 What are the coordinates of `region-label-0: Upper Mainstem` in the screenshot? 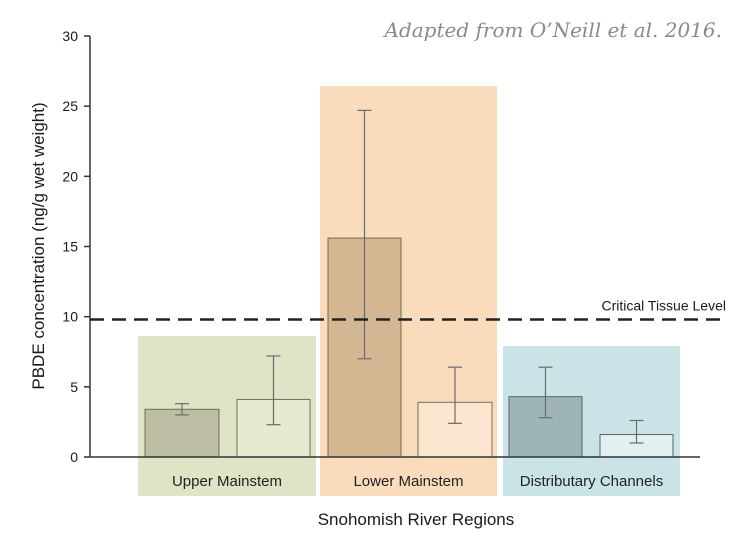 It's located at (227, 481).